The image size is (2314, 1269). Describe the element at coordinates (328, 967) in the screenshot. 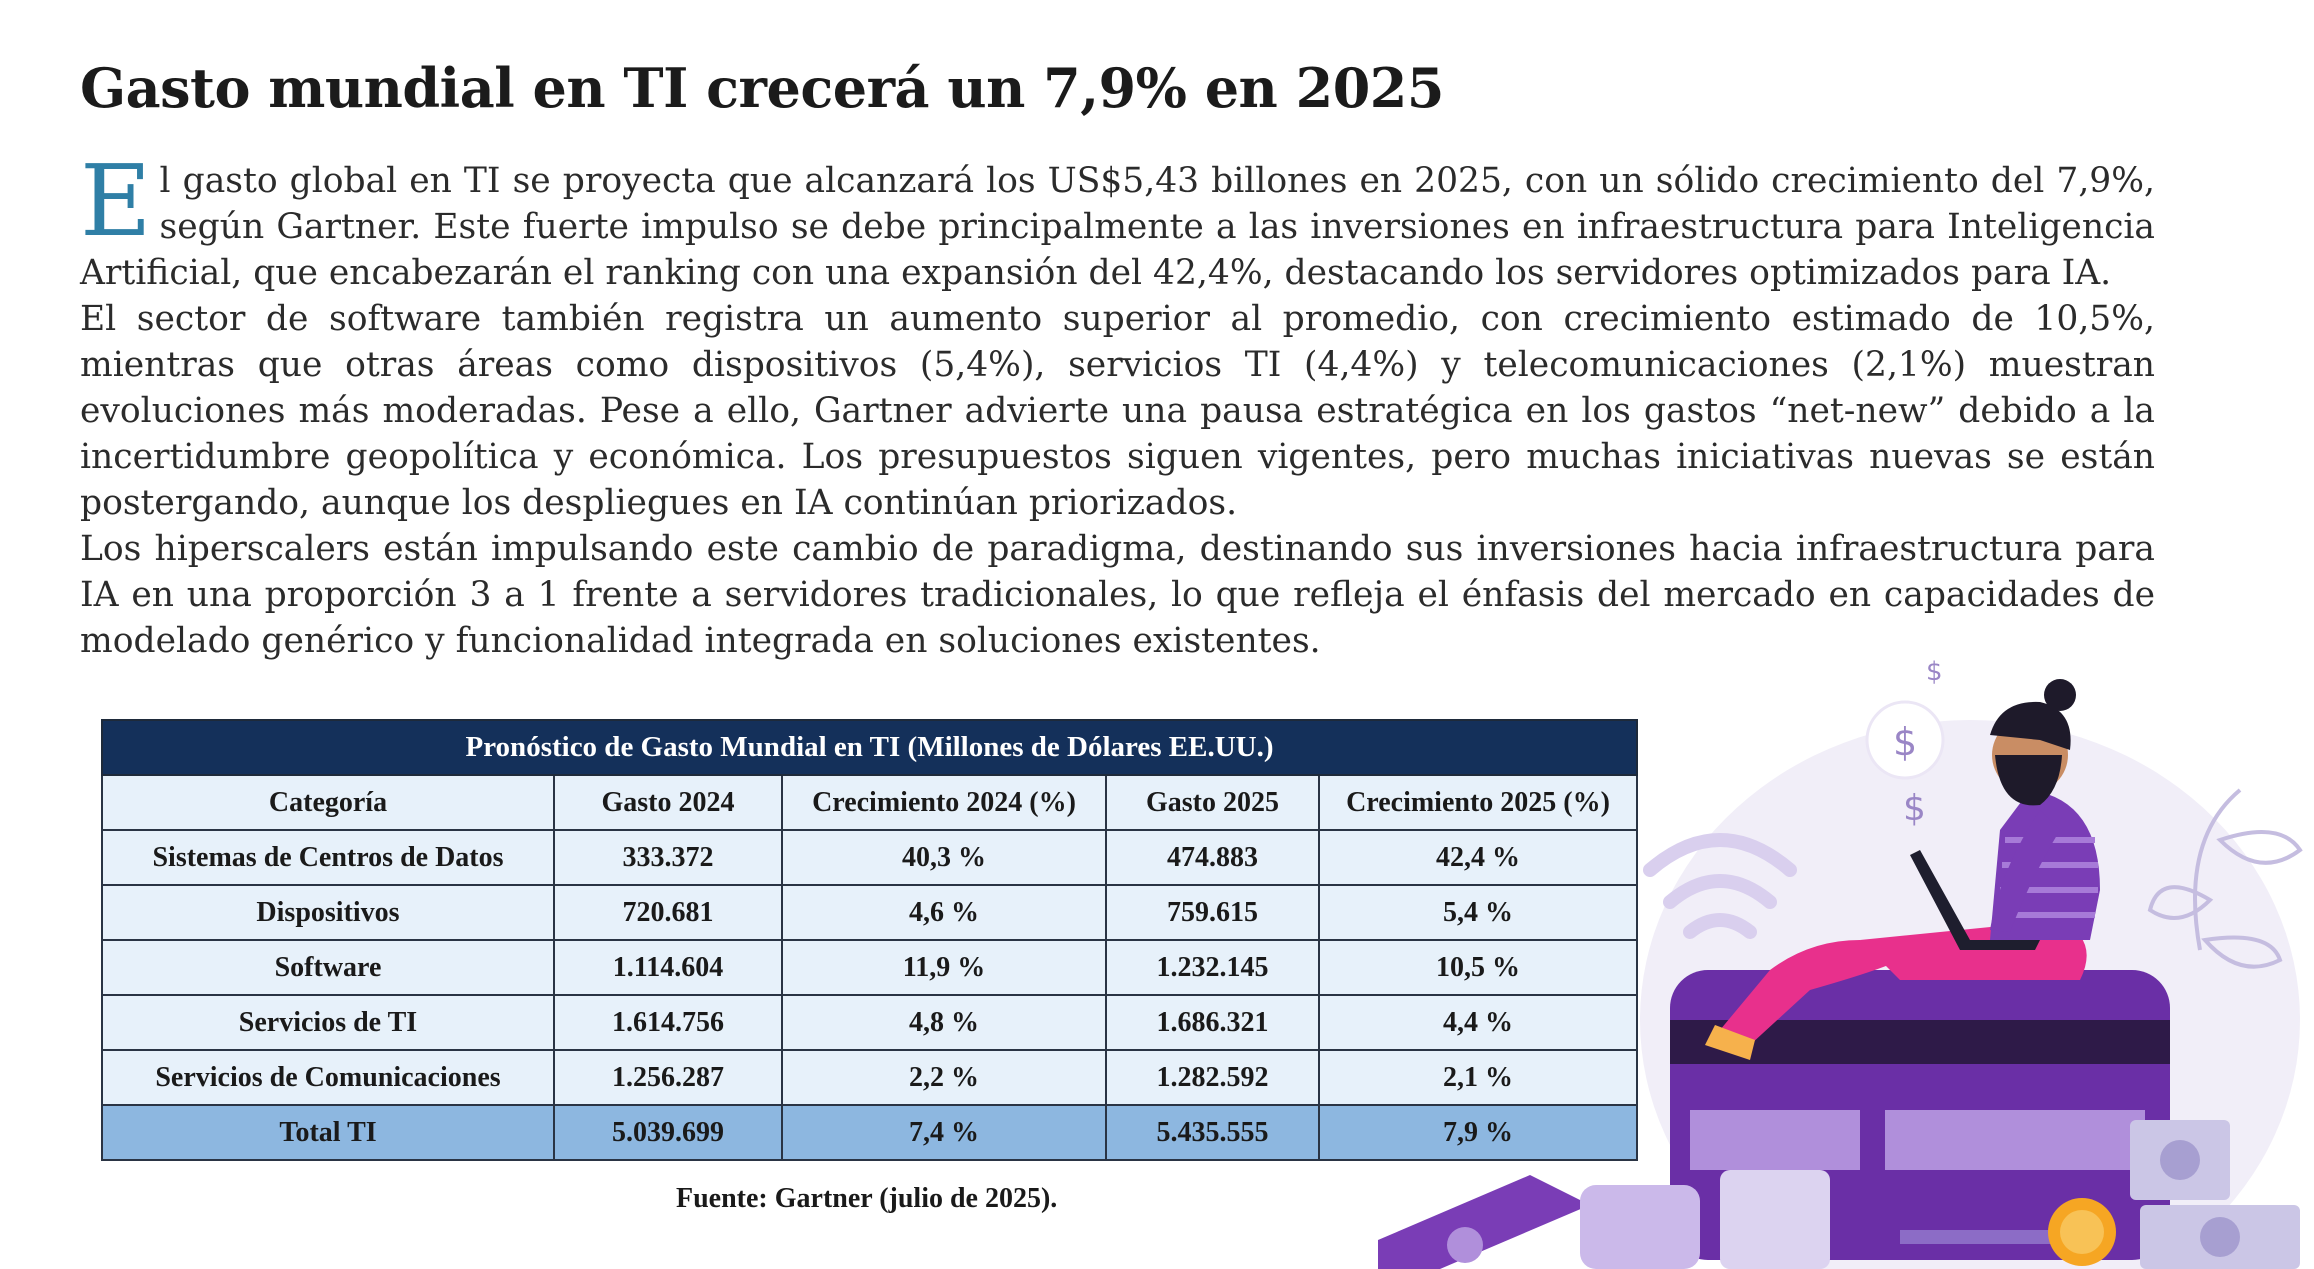

I see `table-cell: Software` at that location.